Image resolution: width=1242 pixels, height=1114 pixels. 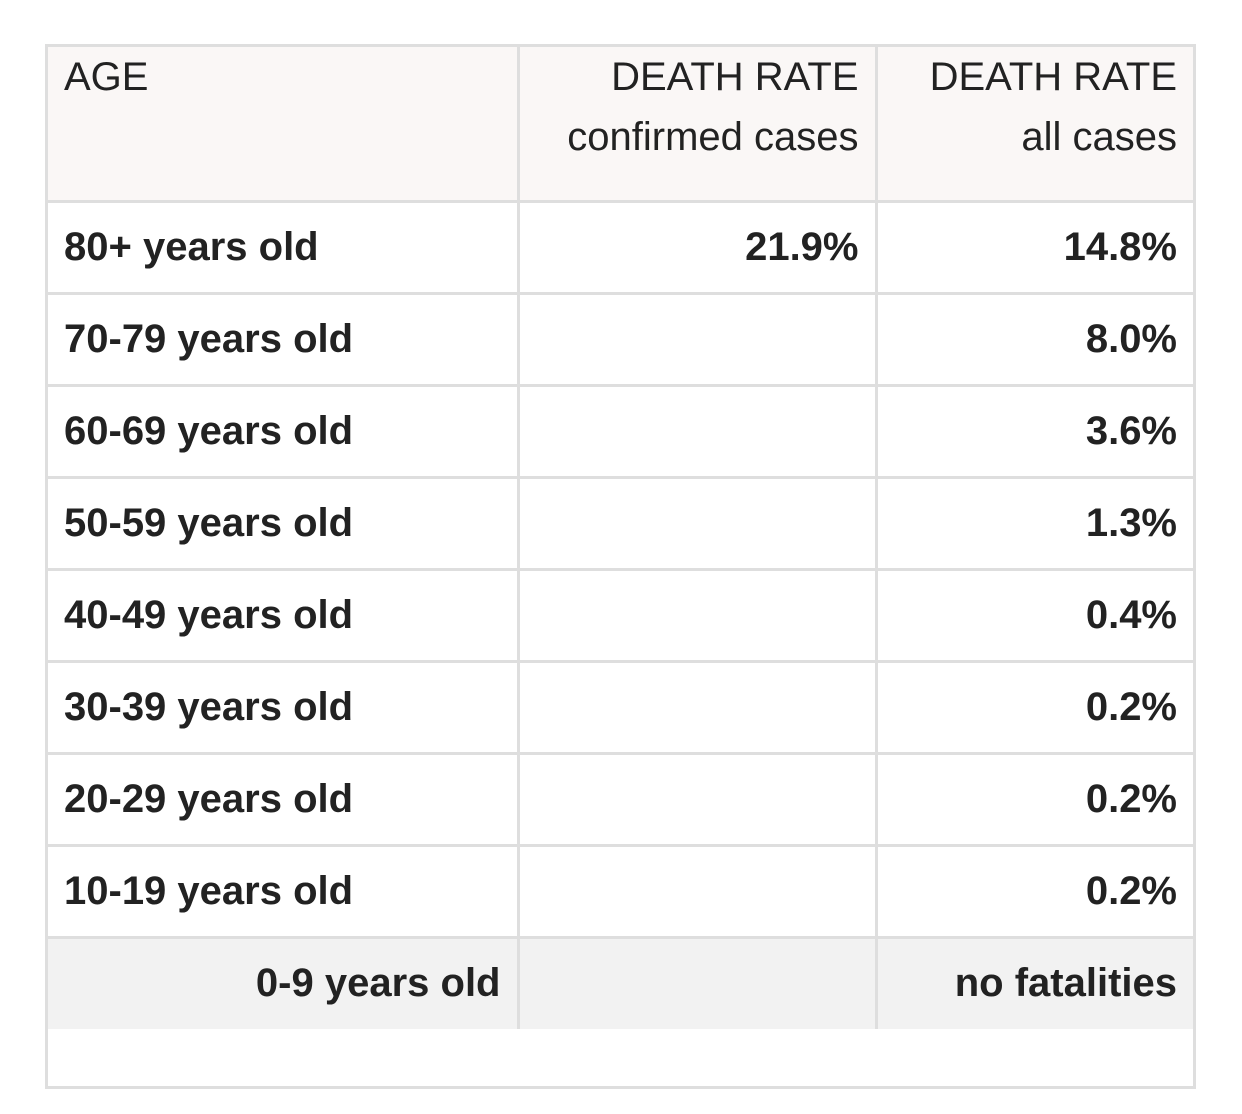 What do you see at coordinates (1033, 339) in the screenshot?
I see `all-rate-cell: 8.0%` at bounding box center [1033, 339].